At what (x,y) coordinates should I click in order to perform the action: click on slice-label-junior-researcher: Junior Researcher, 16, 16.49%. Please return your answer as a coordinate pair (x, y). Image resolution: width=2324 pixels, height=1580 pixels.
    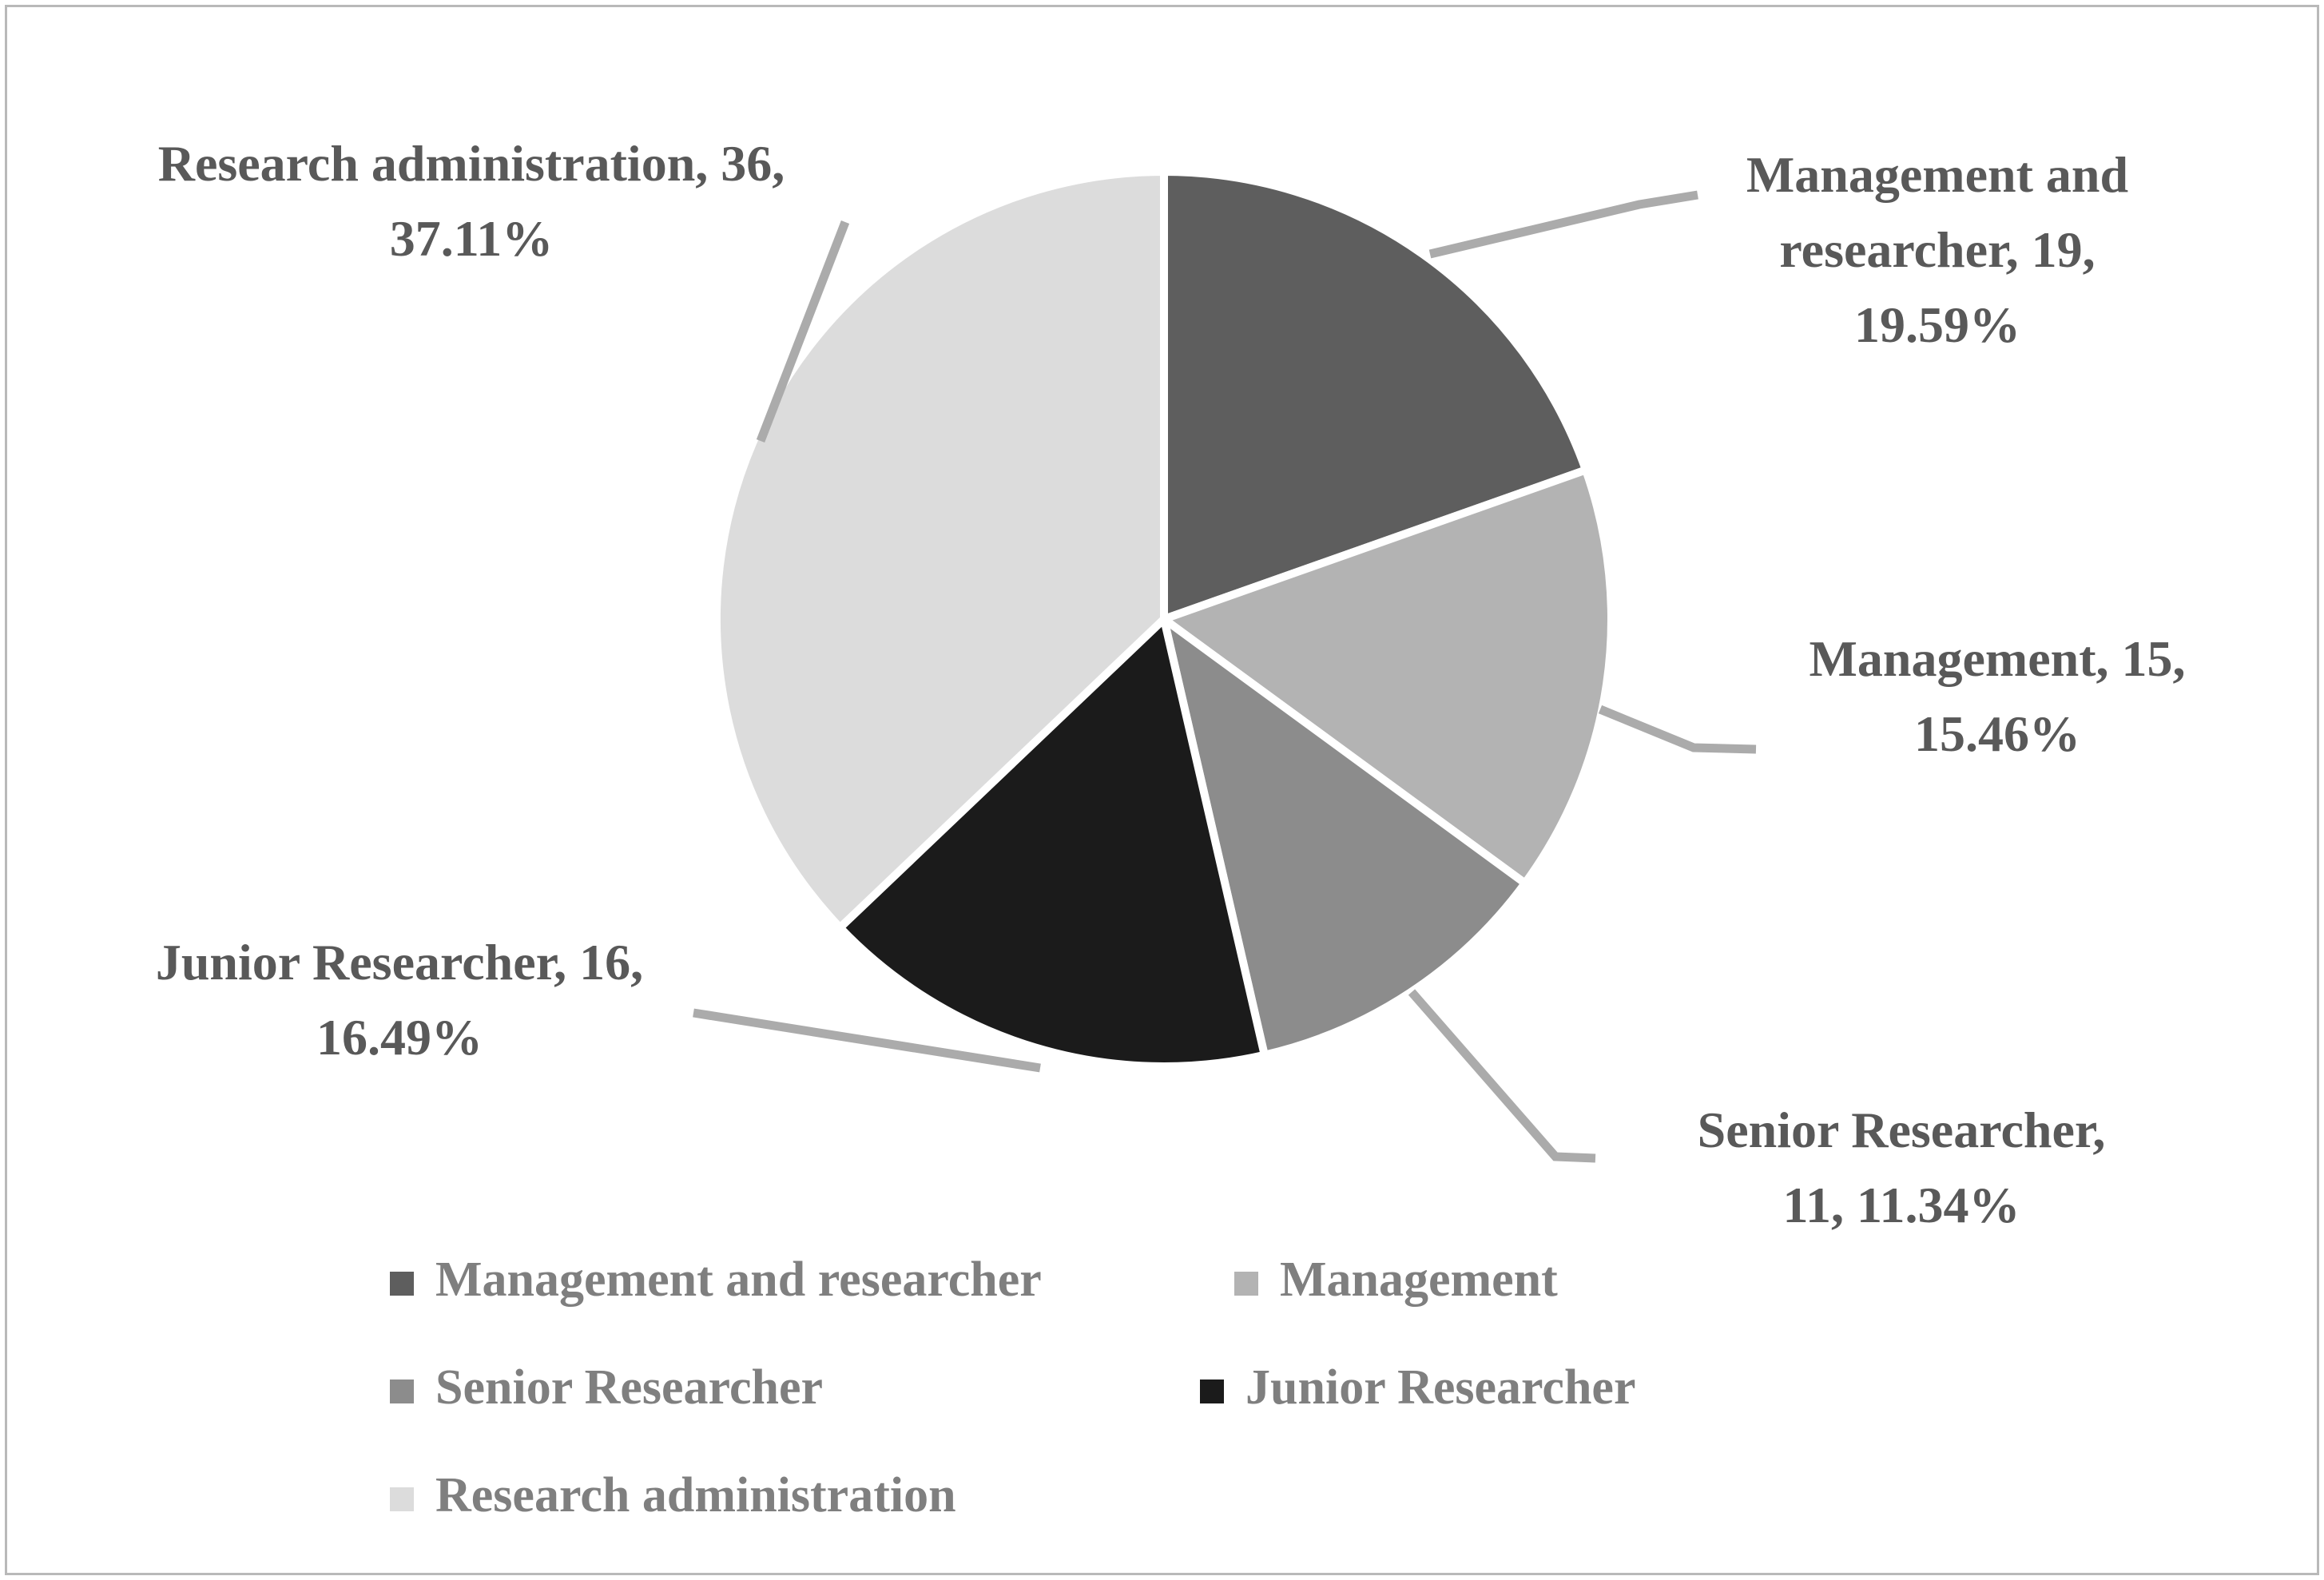
    Looking at the image, I should click on (399, 1000).